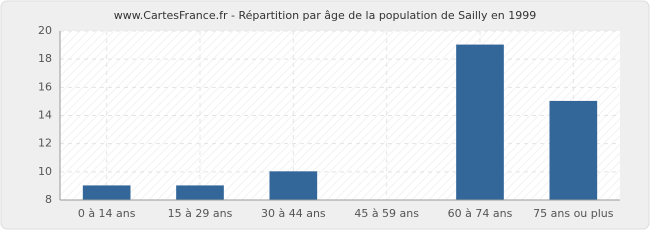 This screenshot has width=650, height=240. What do you see at coordinates (45, 115) in the screenshot?
I see `y-tick-label: 14` at bounding box center [45, 115].